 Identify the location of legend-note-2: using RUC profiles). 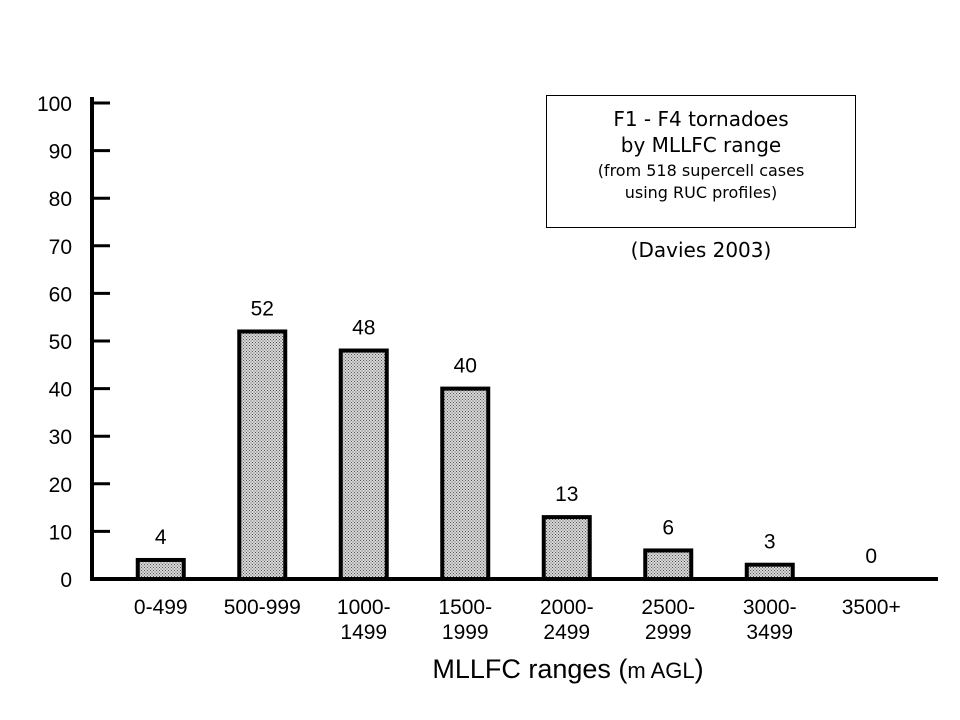
(701, 192).